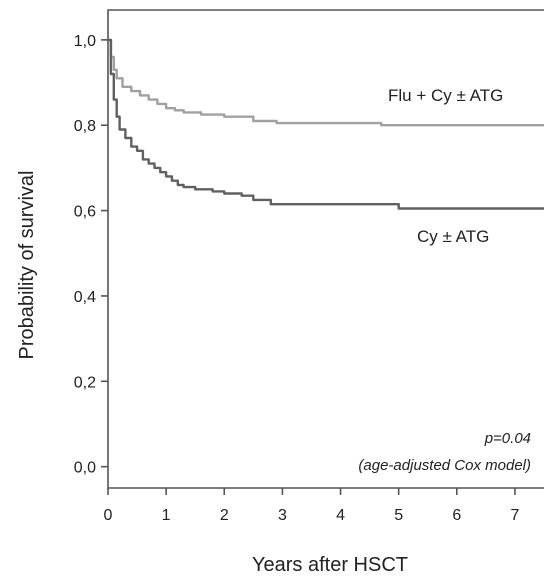  I want to click on series-label-flu-cy-atg: Flu + Cy ± ATG, so click(445, 95).